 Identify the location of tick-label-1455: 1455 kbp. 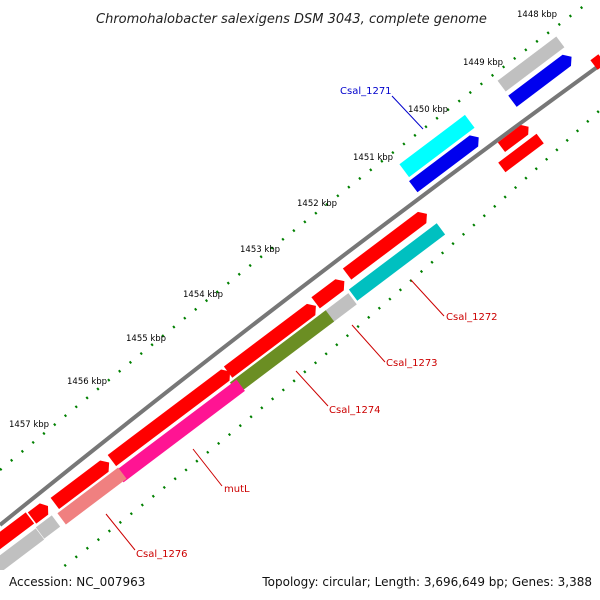
(146, 339).